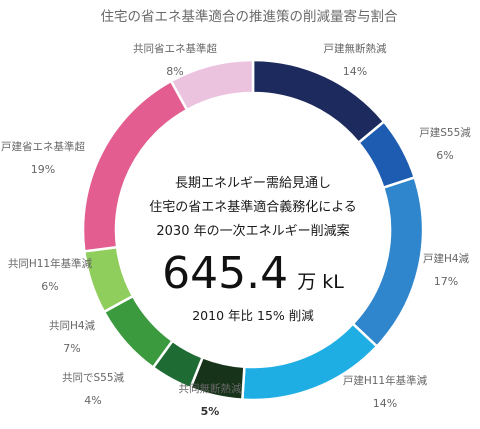 The width and height of the screenshot is (480, 429). Describe the element at coordinates (320, 282) in the screenshot. I see `center-total-unit: 万 kL` at that location.